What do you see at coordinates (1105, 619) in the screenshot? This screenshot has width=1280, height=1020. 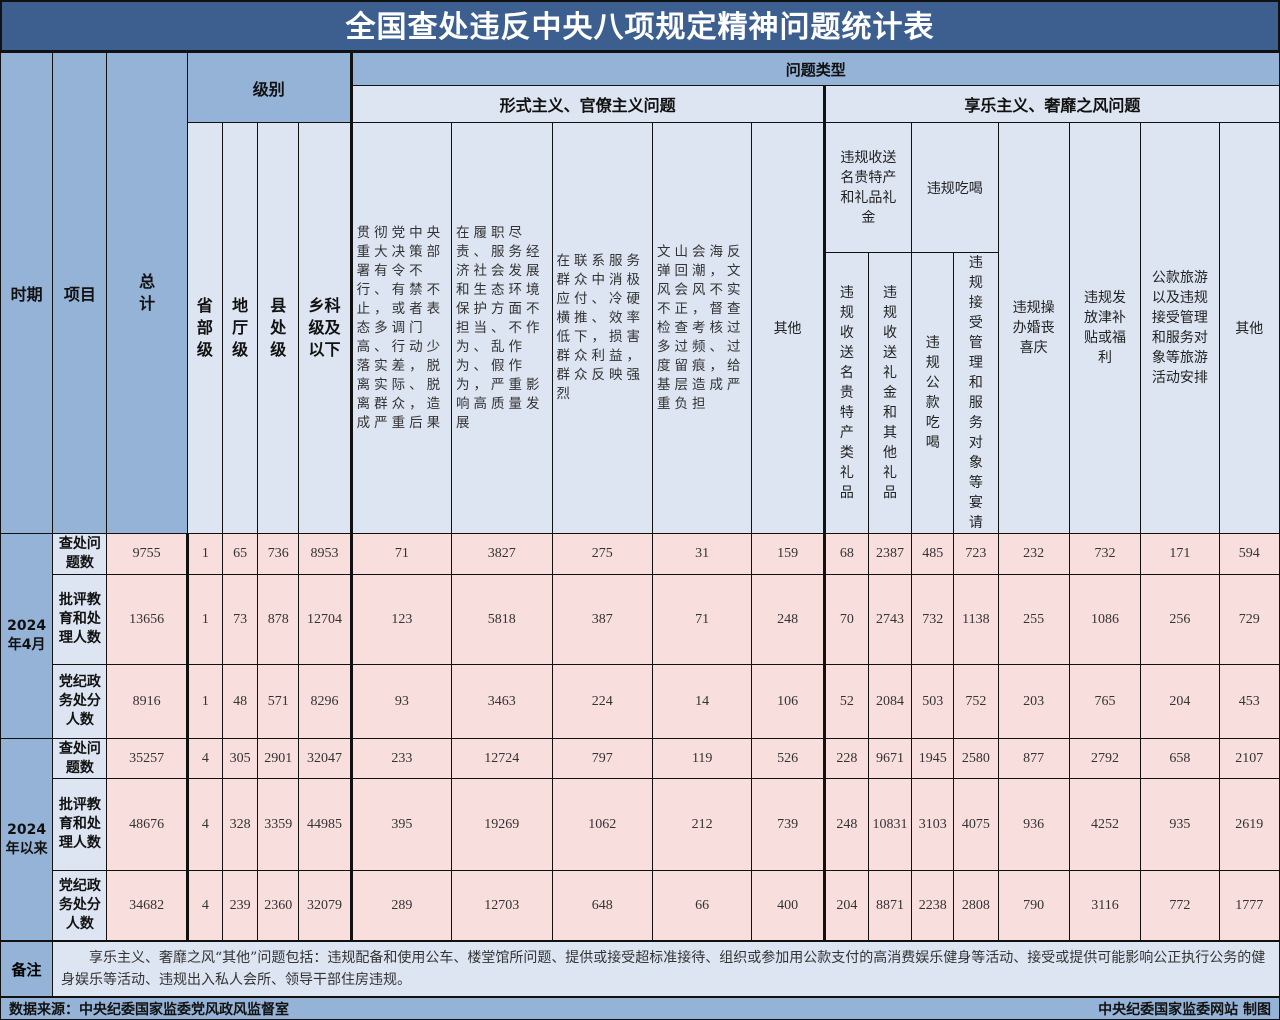 I see `value-cell: 1086` at bounding box center [1105, 619].